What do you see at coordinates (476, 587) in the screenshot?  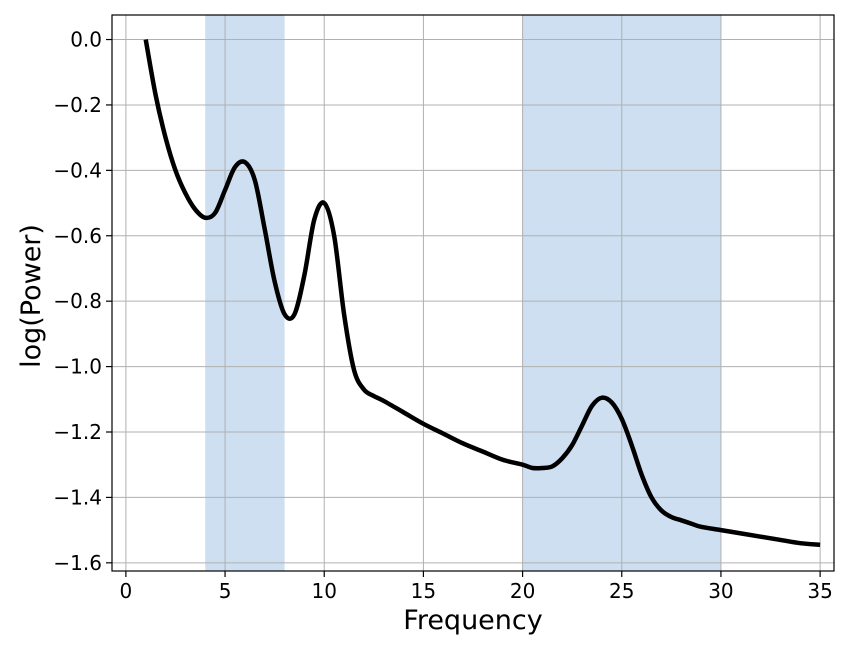 I see `x-axis-ticks: 0 5 10 15 20 25 30 35` at bounding box center [476, 587].